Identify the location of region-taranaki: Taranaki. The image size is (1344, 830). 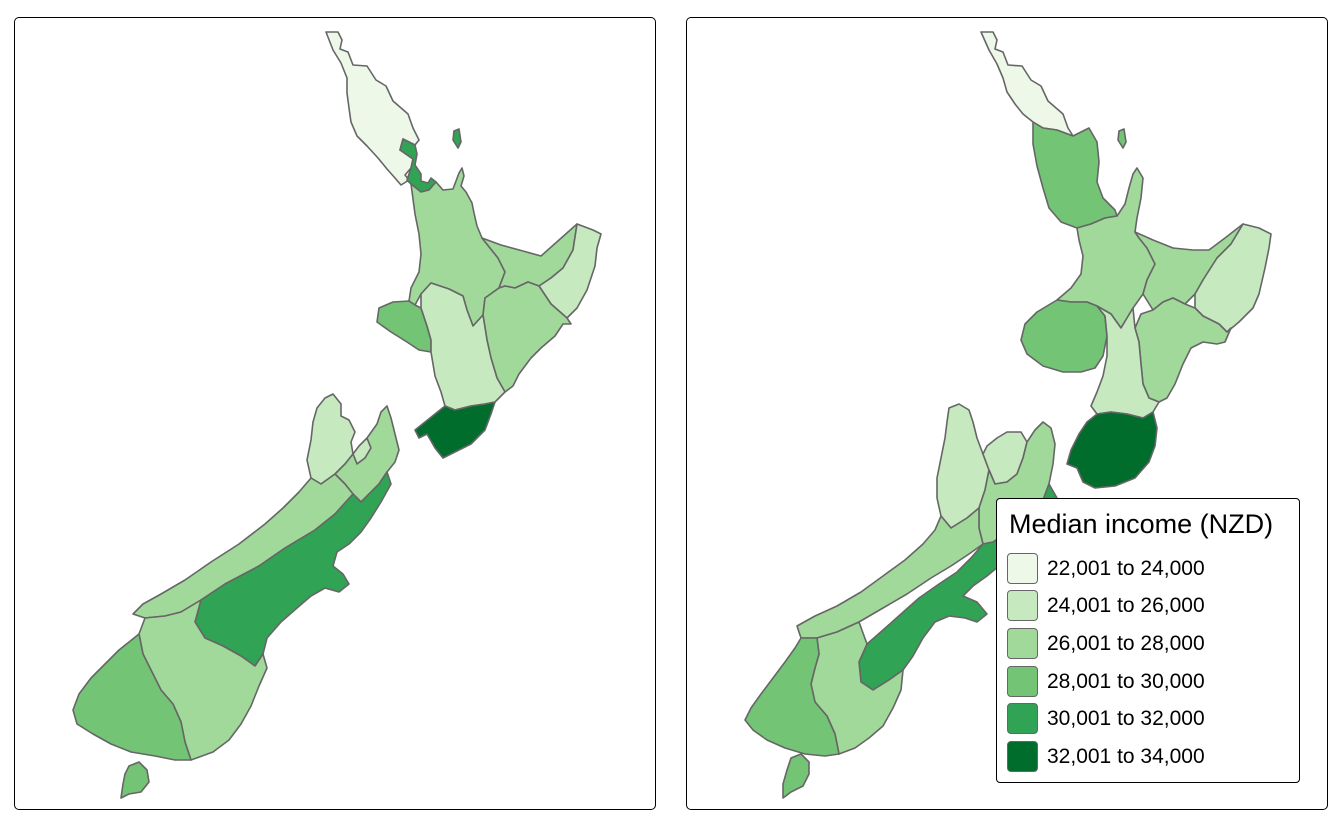
(1064, 336).